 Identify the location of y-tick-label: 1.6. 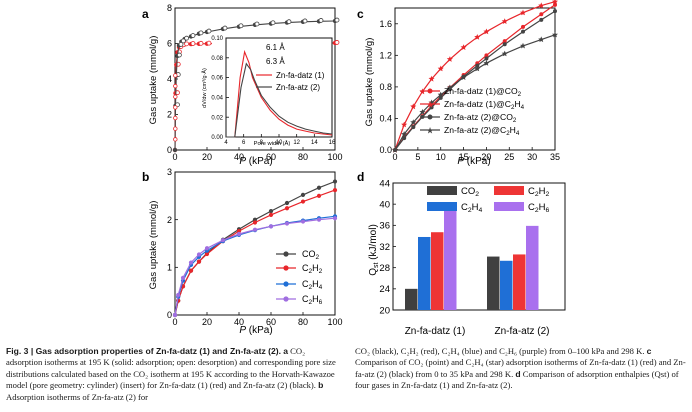
(385, 24).